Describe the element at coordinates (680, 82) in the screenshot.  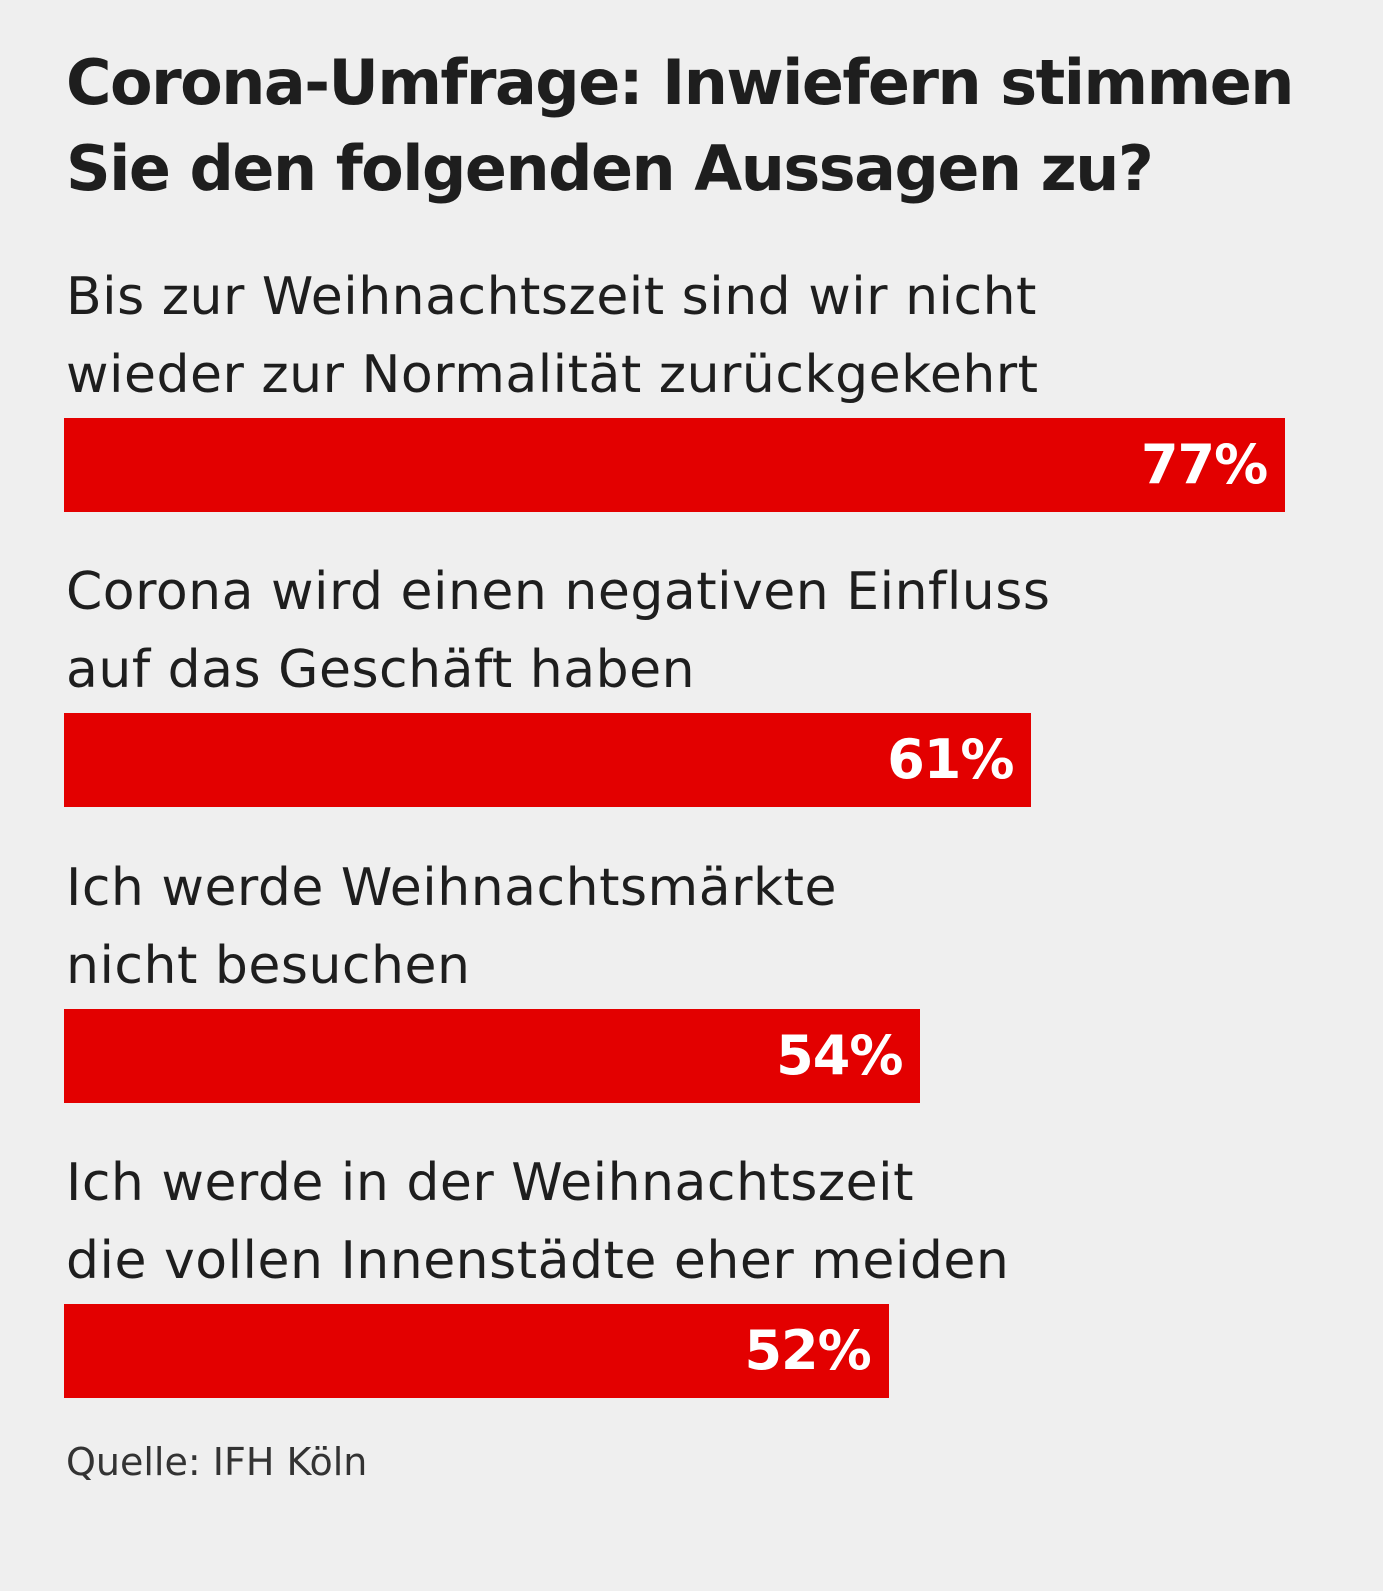
I see `title-line-1: Corona-Umfrage: Inwiefern stimmen` at that location.